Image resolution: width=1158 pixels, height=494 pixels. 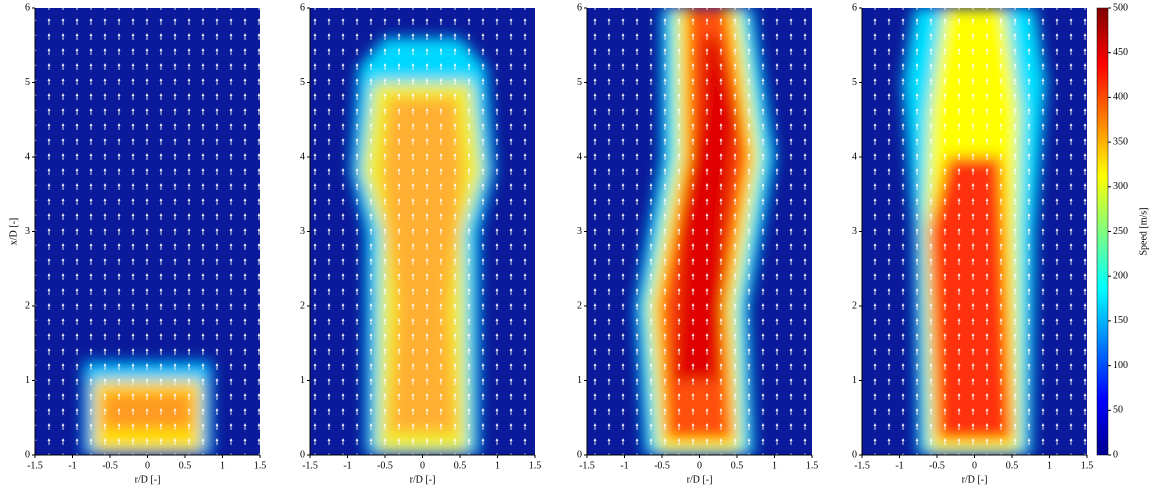 What do you see at coordinates (13, 232) in the screenshot?
I see `y-axis-label: x/D [-]` at bounding box center [13, 232].